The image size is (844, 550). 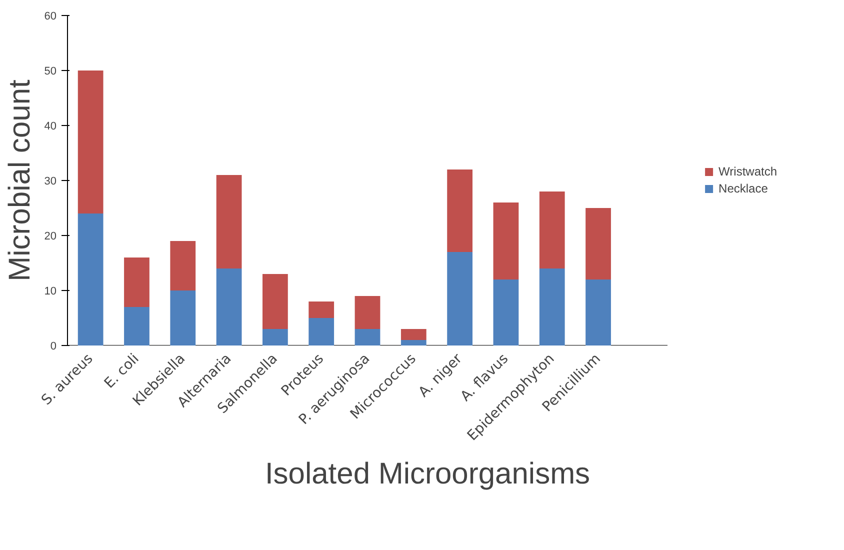 What do you see at coordinates (427, 474) in the screenshot?
I see `x-axis-title: Isolated Microorganisms` at bounding box center [427, 474].